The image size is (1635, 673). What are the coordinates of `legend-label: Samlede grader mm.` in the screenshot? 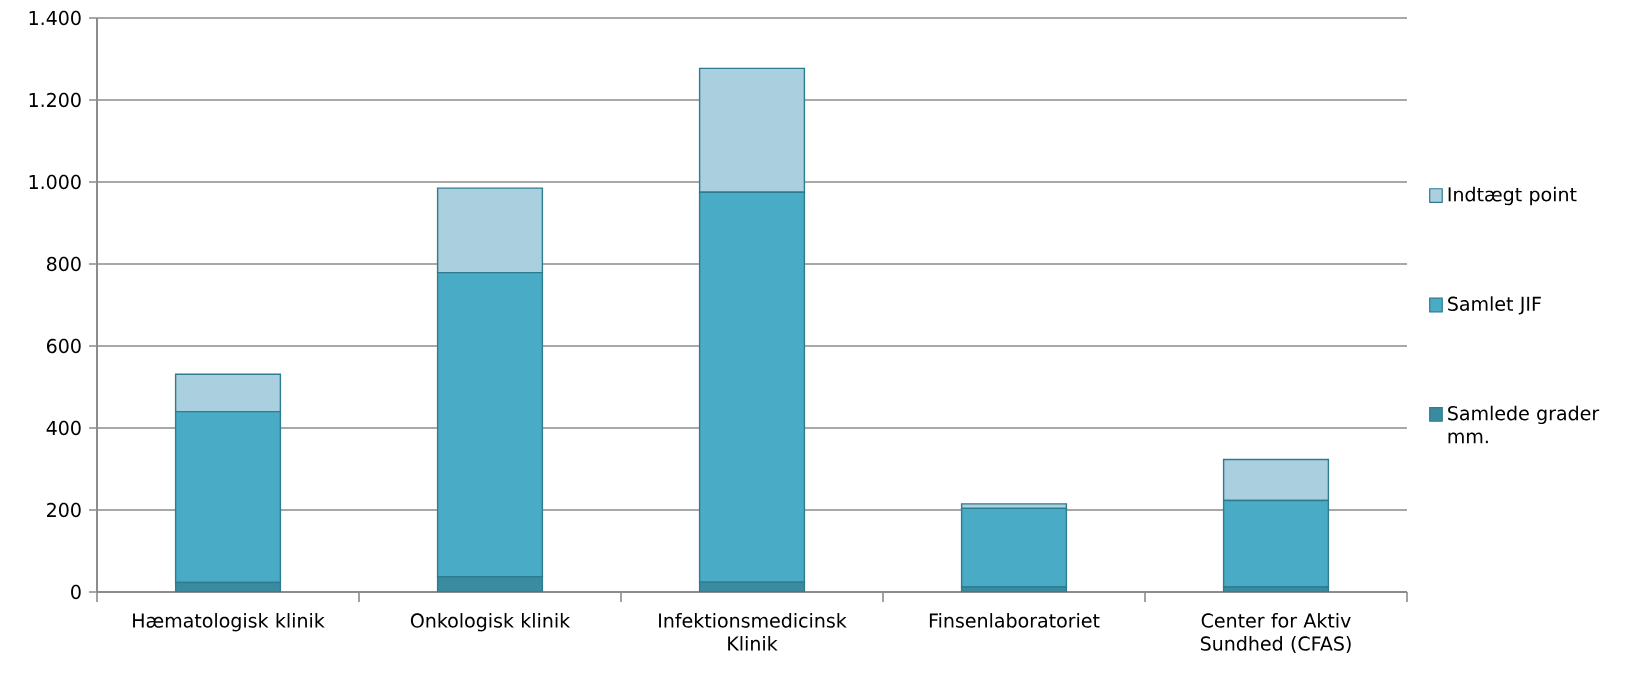 It's located at (1524, 424).